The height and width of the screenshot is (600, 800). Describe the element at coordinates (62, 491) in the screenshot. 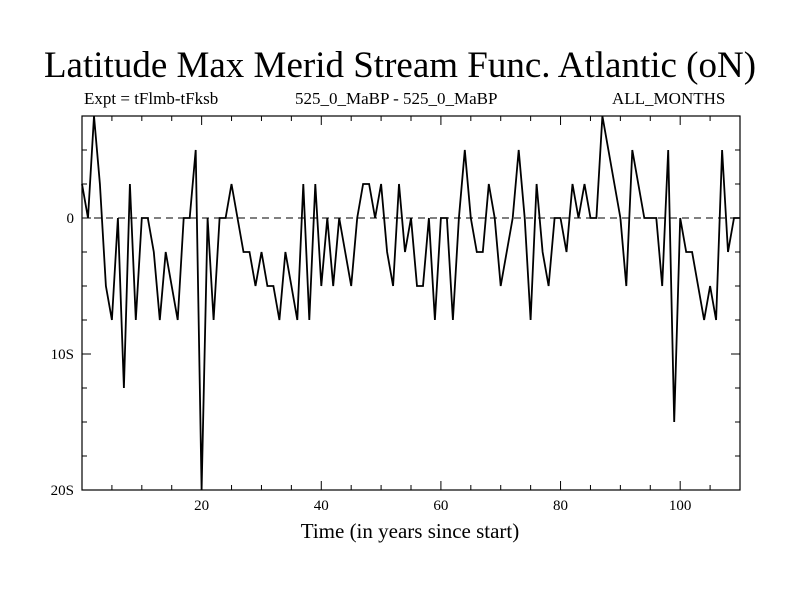

I see `y-tick-label: 20S` at that location.